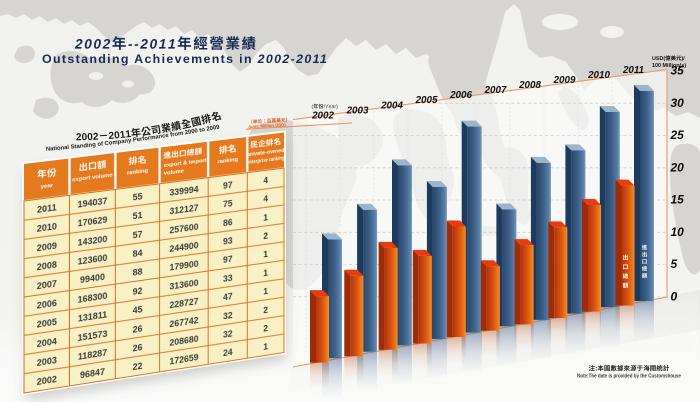  What do you see at coordinates (183, 359) in the screenshot?
I see `svg-text: 172659` at bounding box center [183, 359].